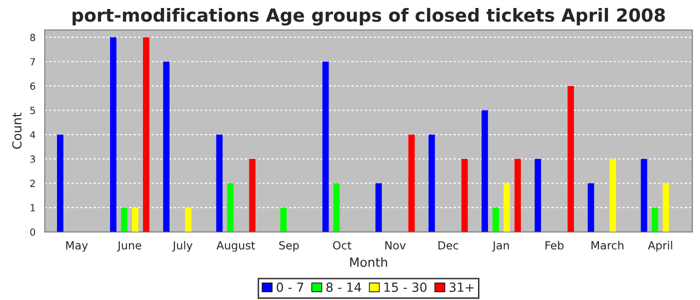  What do you see at coordinates (368, 17) in the screenshot?
I see `chart-title: port-modifications Age groups of closed tickets April 2008` at bounding box center [368, 17].